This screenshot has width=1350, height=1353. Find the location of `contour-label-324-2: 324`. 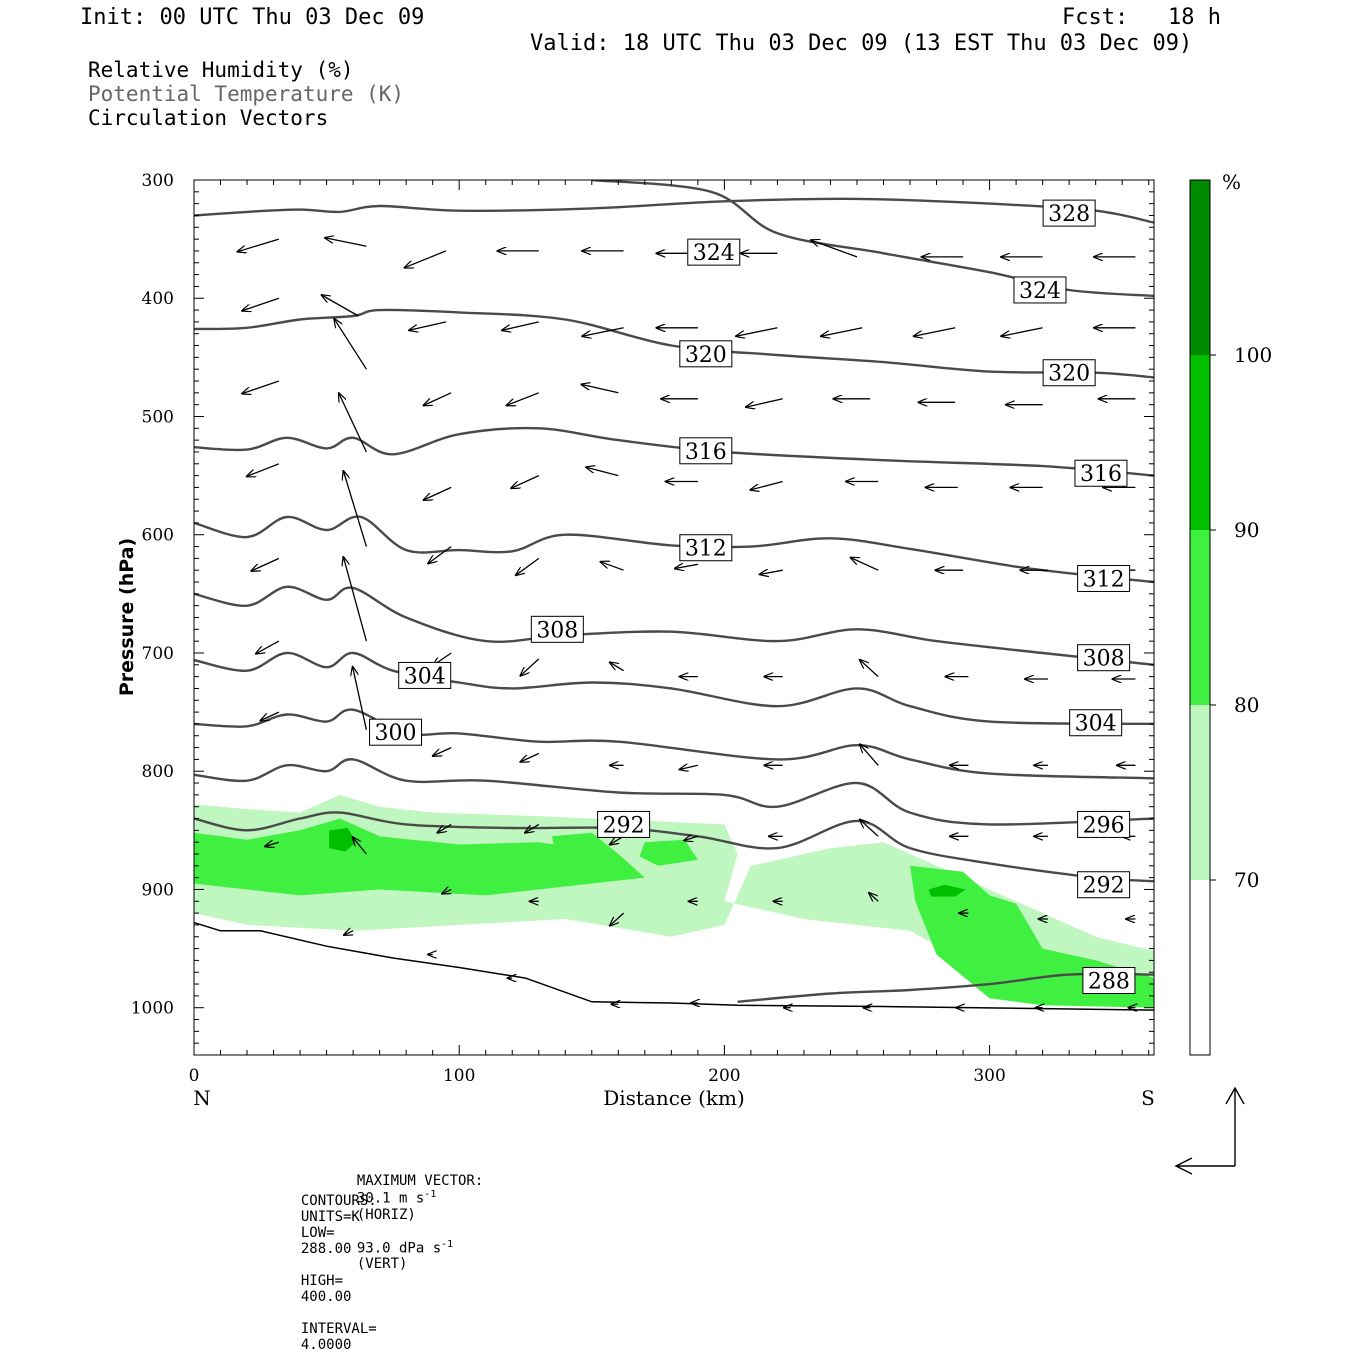

contour-label-324-2: 324 is located at coordinates (1040, 290).